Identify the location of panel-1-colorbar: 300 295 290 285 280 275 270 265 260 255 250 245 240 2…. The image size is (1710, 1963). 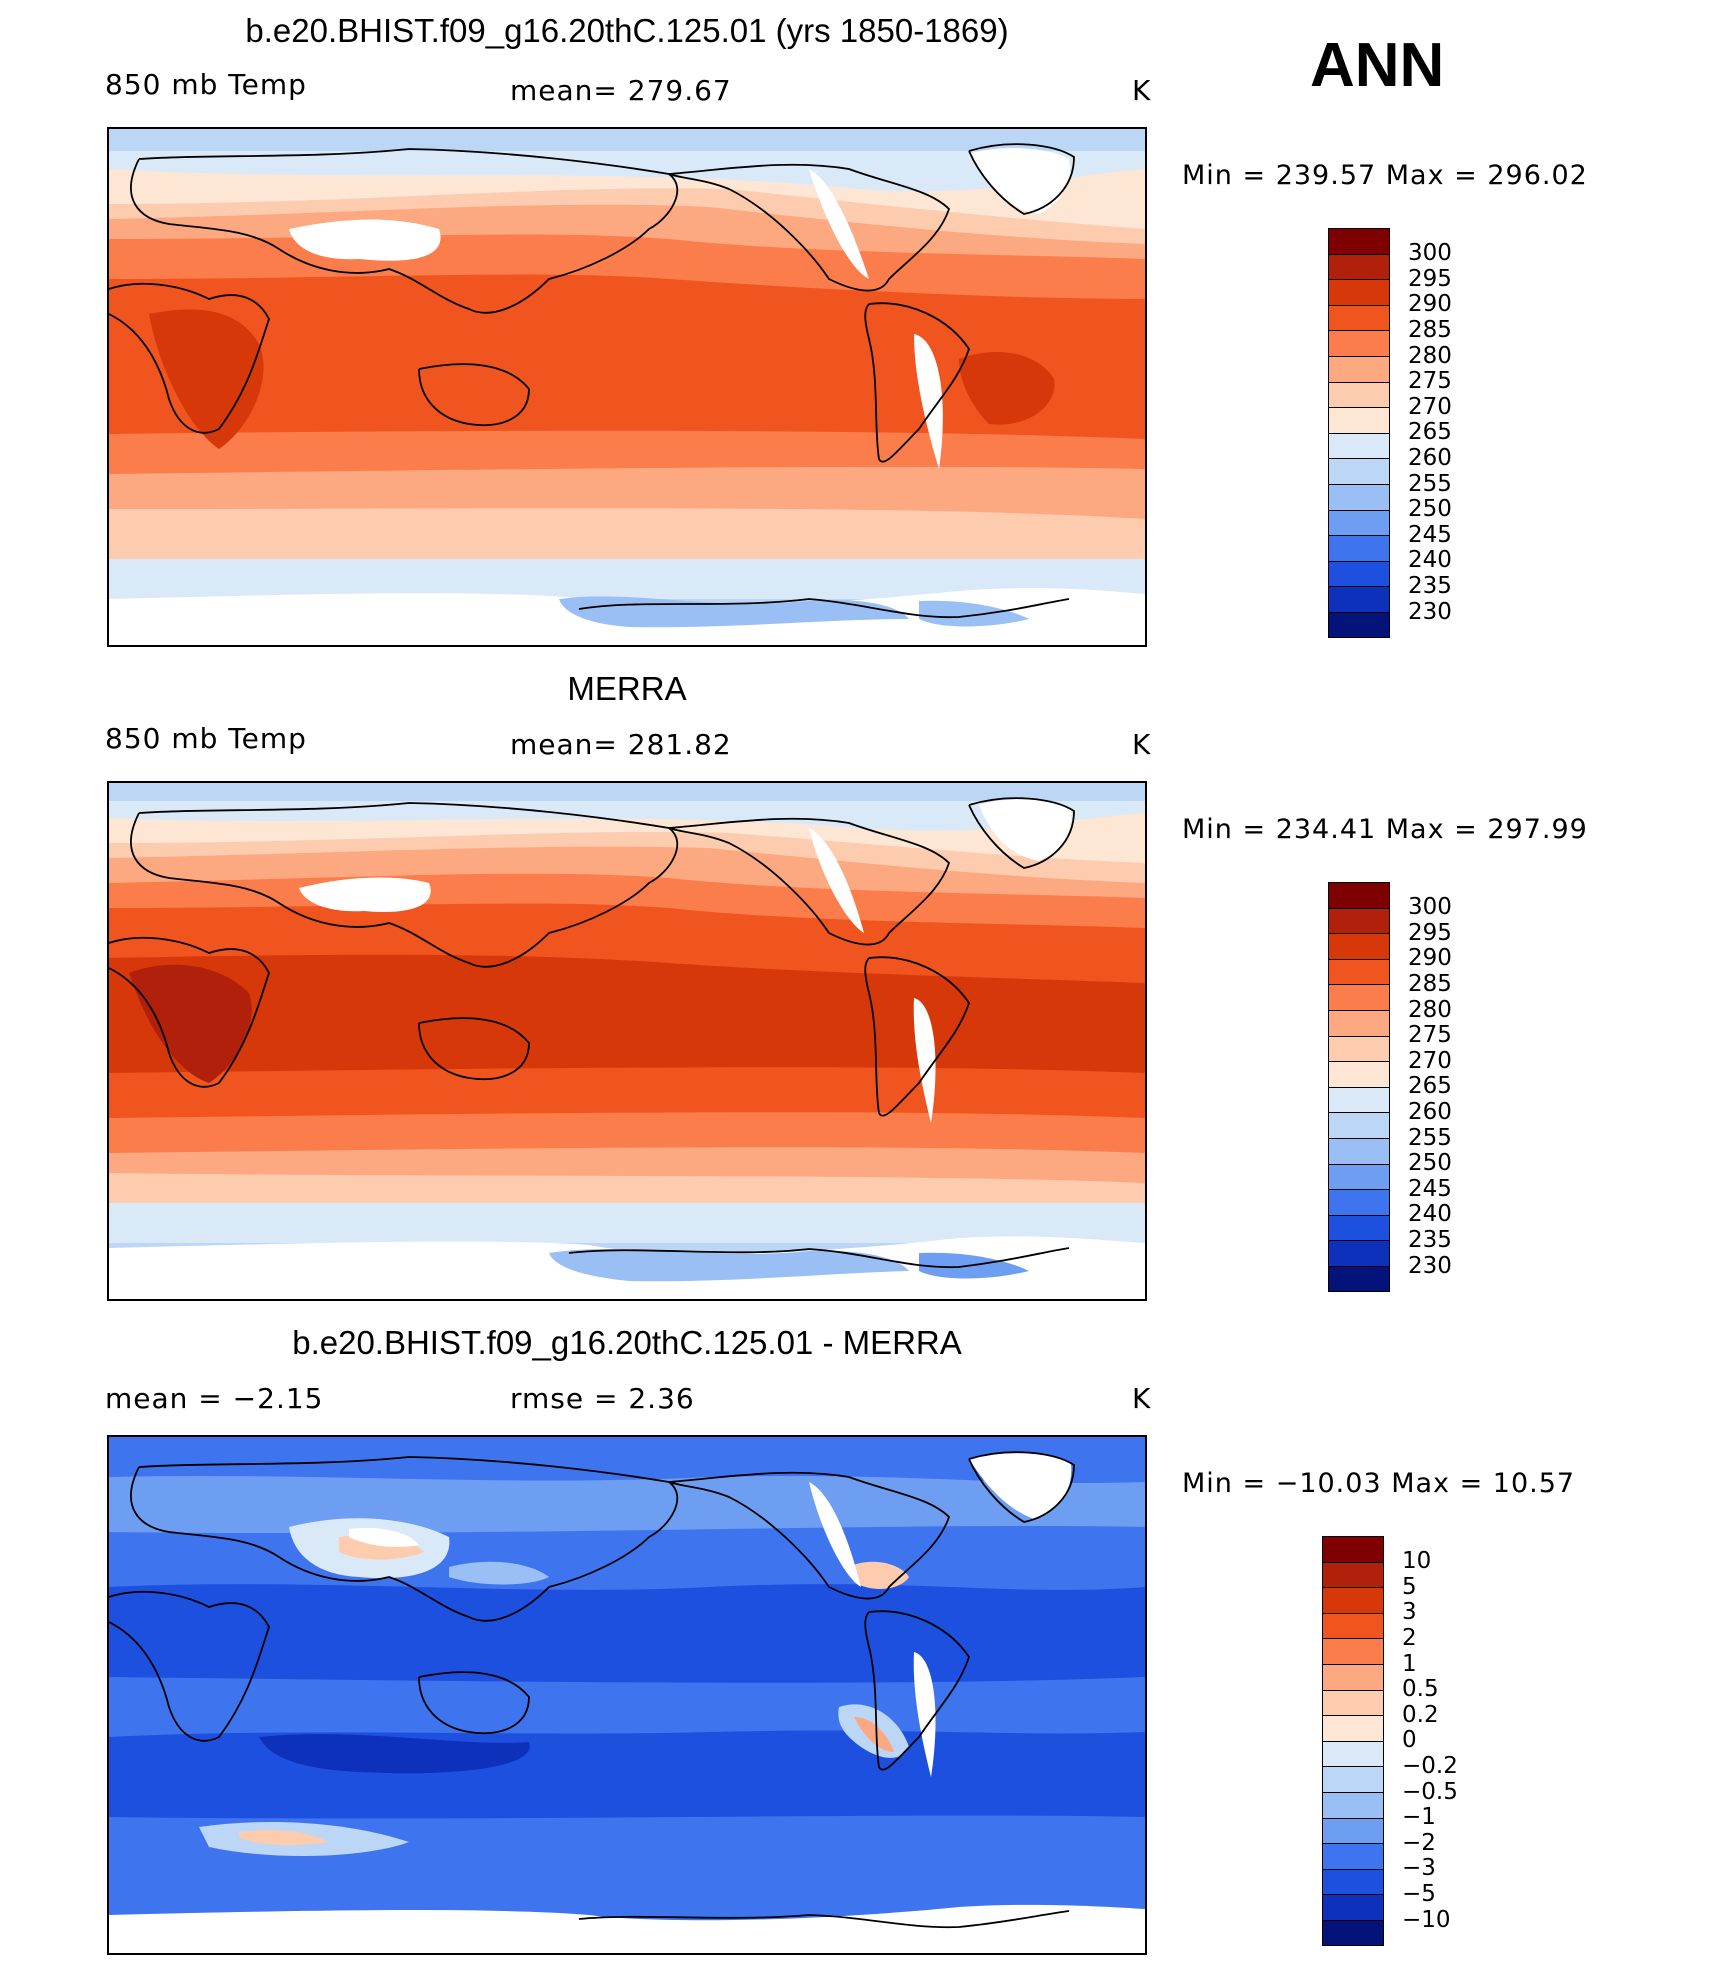
(1418, 433).